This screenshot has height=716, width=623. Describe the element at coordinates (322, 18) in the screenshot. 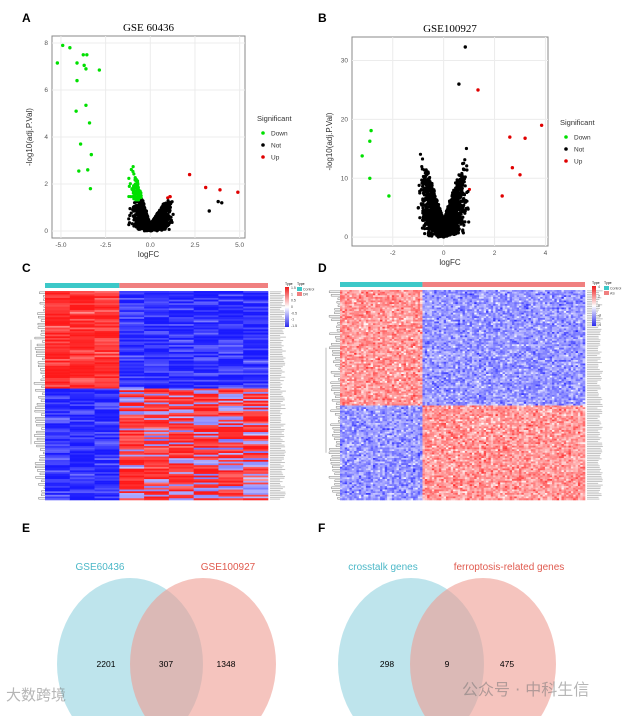

I see `panel-label-b: B` at that location.